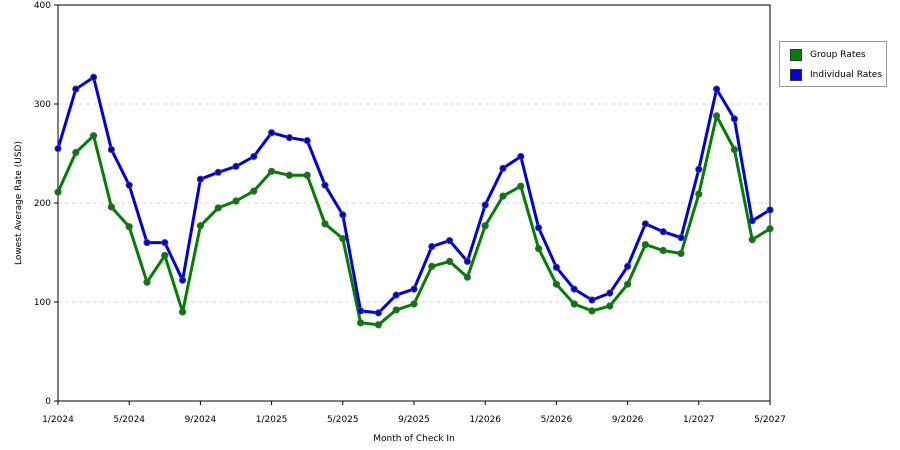  I want to click on y-tick-label: 300, so click(42, 105).